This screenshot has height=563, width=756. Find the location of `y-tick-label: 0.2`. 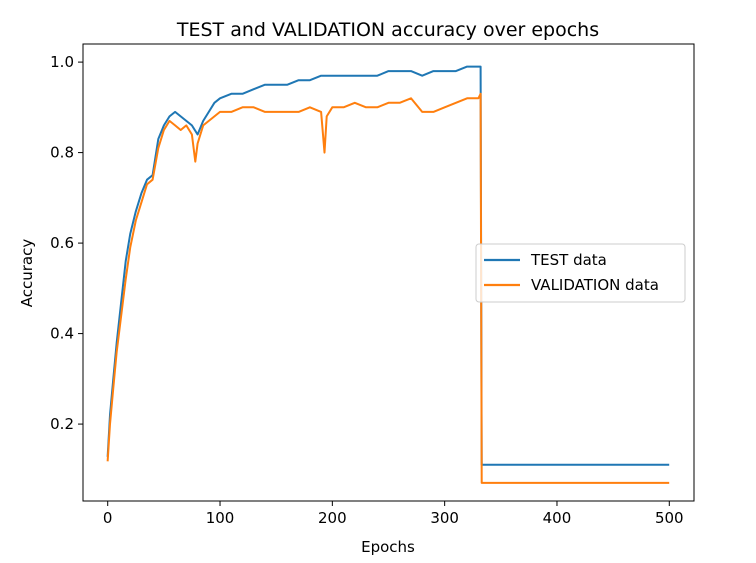

y-tick-label: 0.2 is located at coordinates (62, 424).